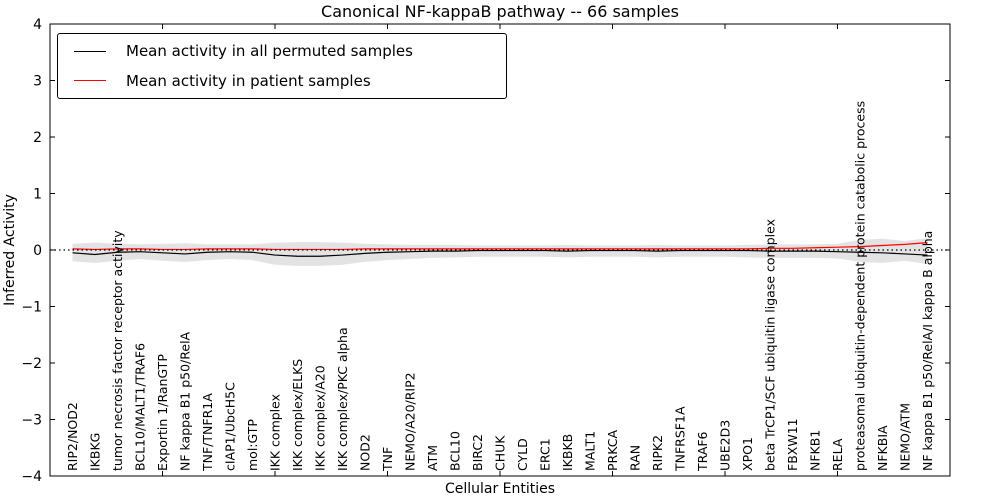  I want to click on category-label: IKK complex/ELKS, so click(297, 415).